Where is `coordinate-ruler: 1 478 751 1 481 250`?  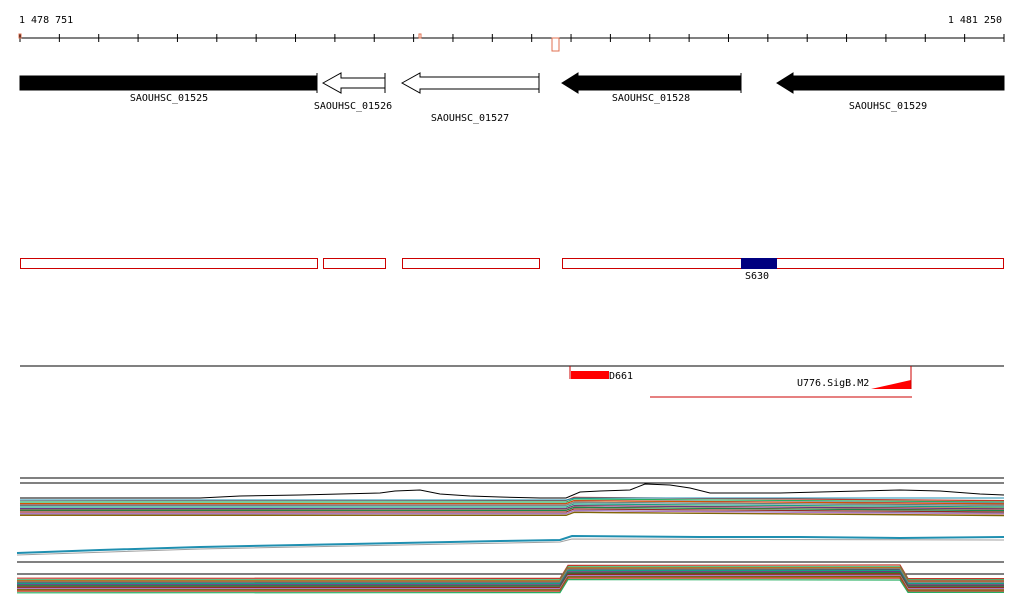
coordinate-ruler: 1 478 751 1 481 250 is located at coordinates (511, 33).